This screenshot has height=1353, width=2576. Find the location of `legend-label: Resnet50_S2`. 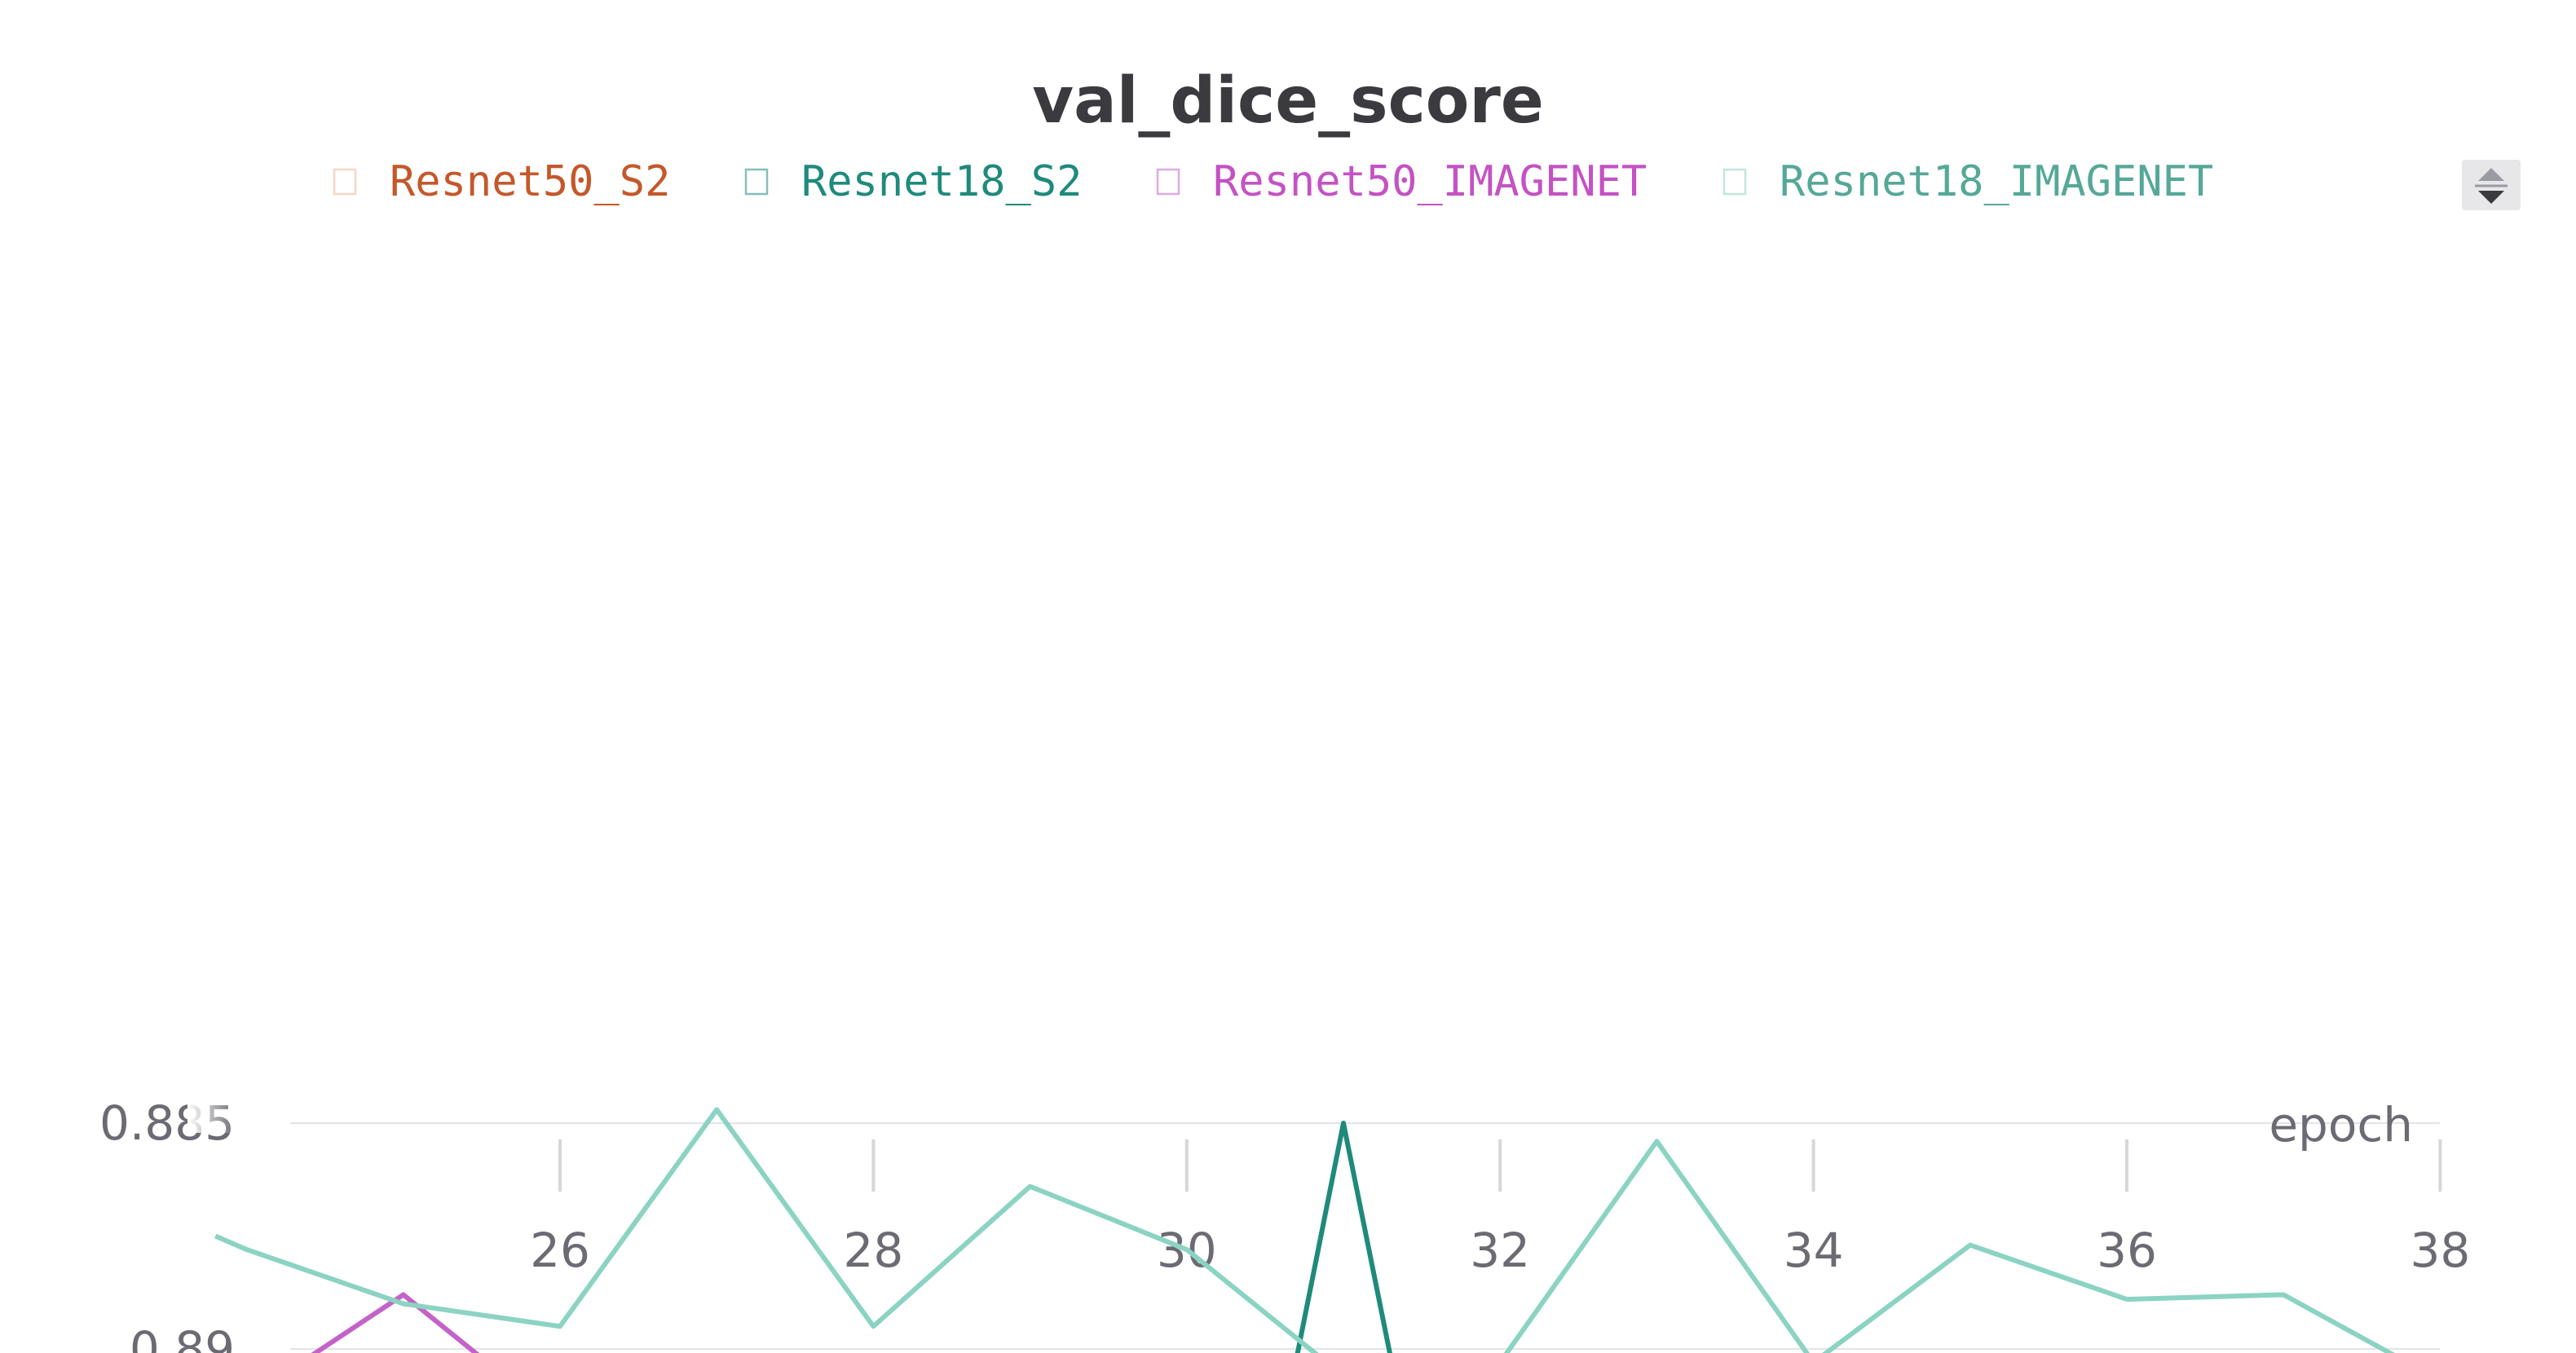

legend-label: Resnet50_S2 is located at coordinates (530, 181).